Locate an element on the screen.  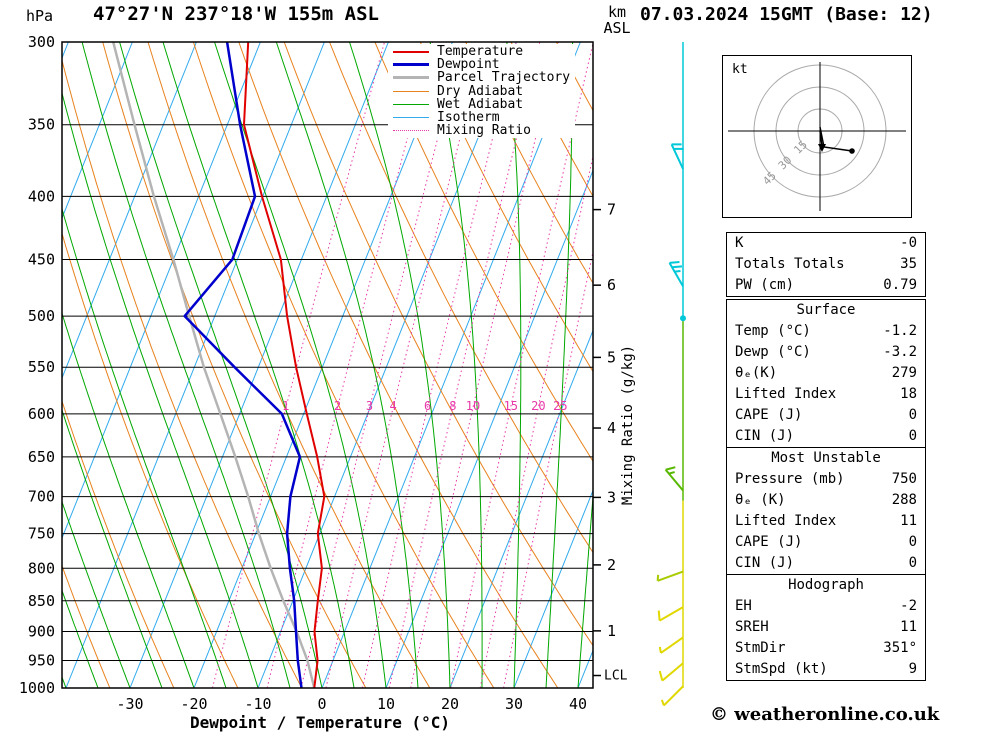
stats-table-row: Lifted Index 18 is located at coordinates (826, 394).